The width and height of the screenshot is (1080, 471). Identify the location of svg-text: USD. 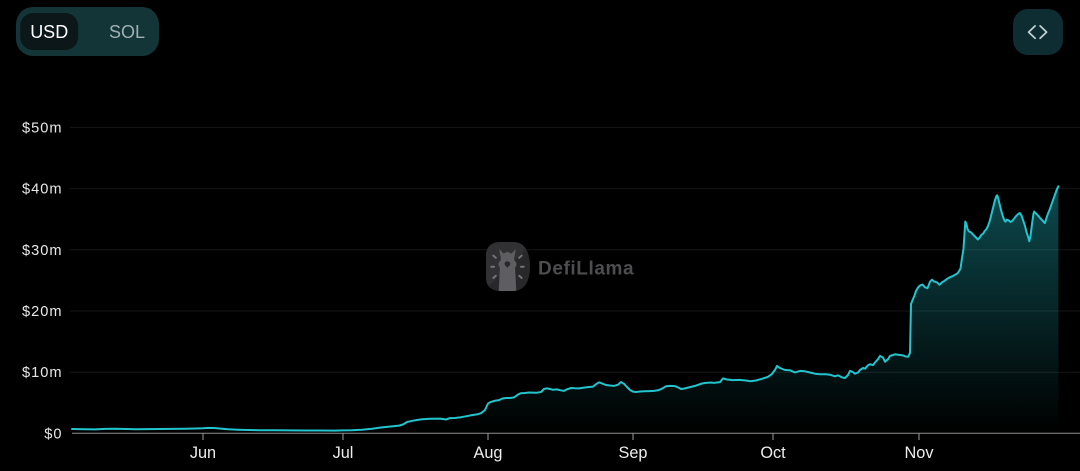
(49, 32).